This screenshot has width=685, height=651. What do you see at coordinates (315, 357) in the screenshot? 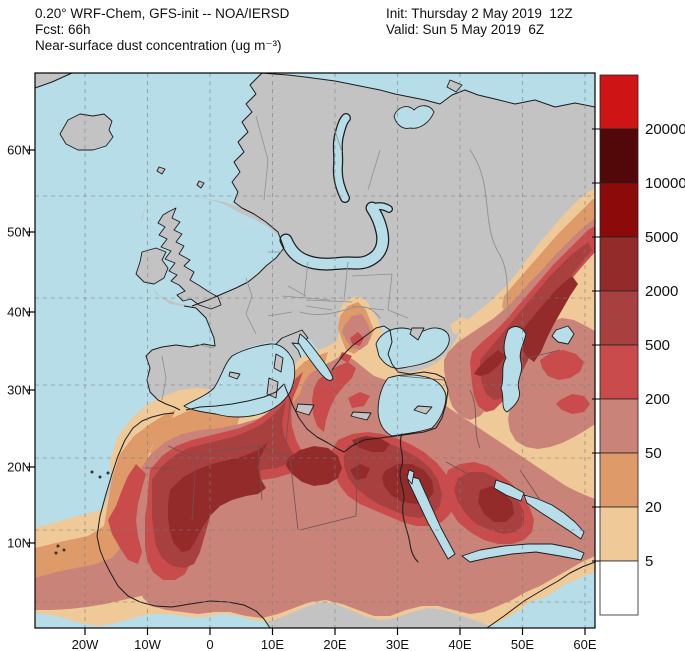
I see `adriatic-sea` at bounding box center [315, 357].